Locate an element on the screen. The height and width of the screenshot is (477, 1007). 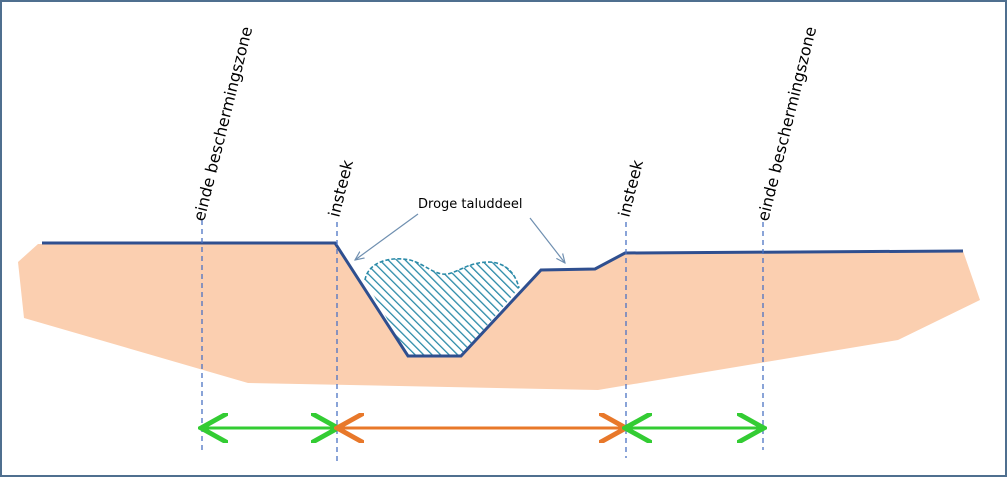
label-right-insteek: insteek is located at coordinates (630, 188).